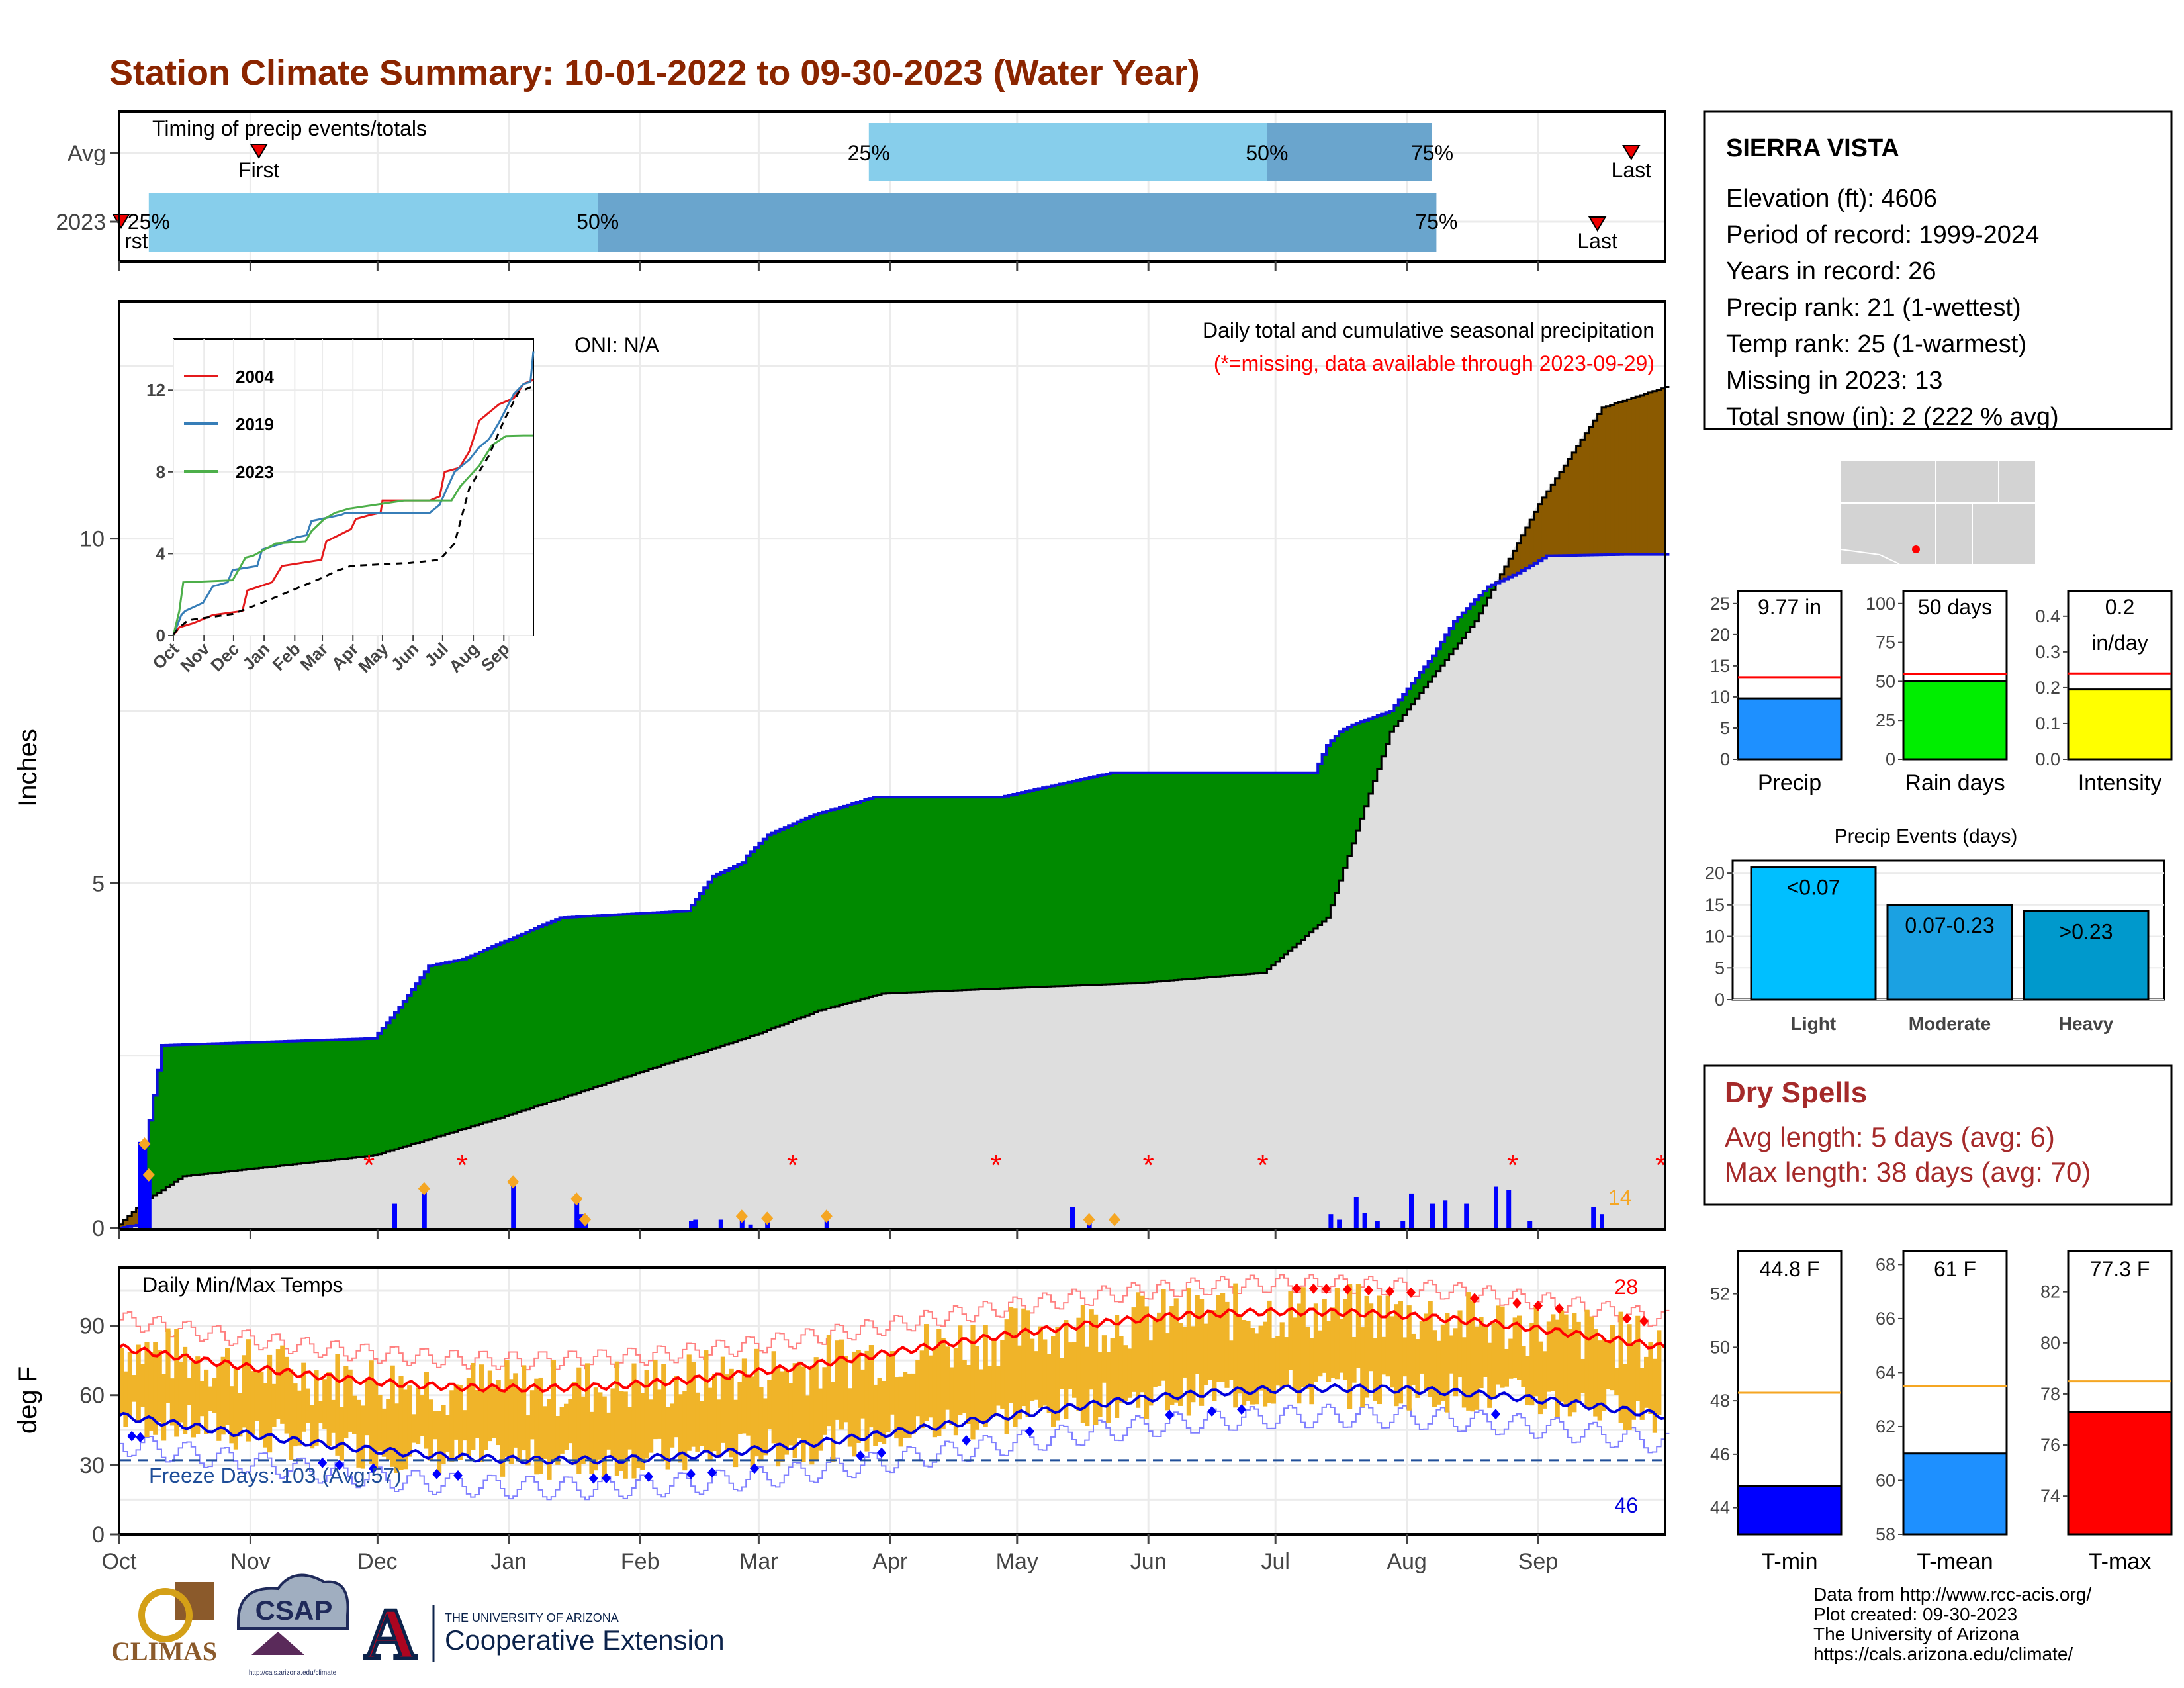 The image size is (2184, 1688). I want to click on avg-low-line, so click(892, 1424).